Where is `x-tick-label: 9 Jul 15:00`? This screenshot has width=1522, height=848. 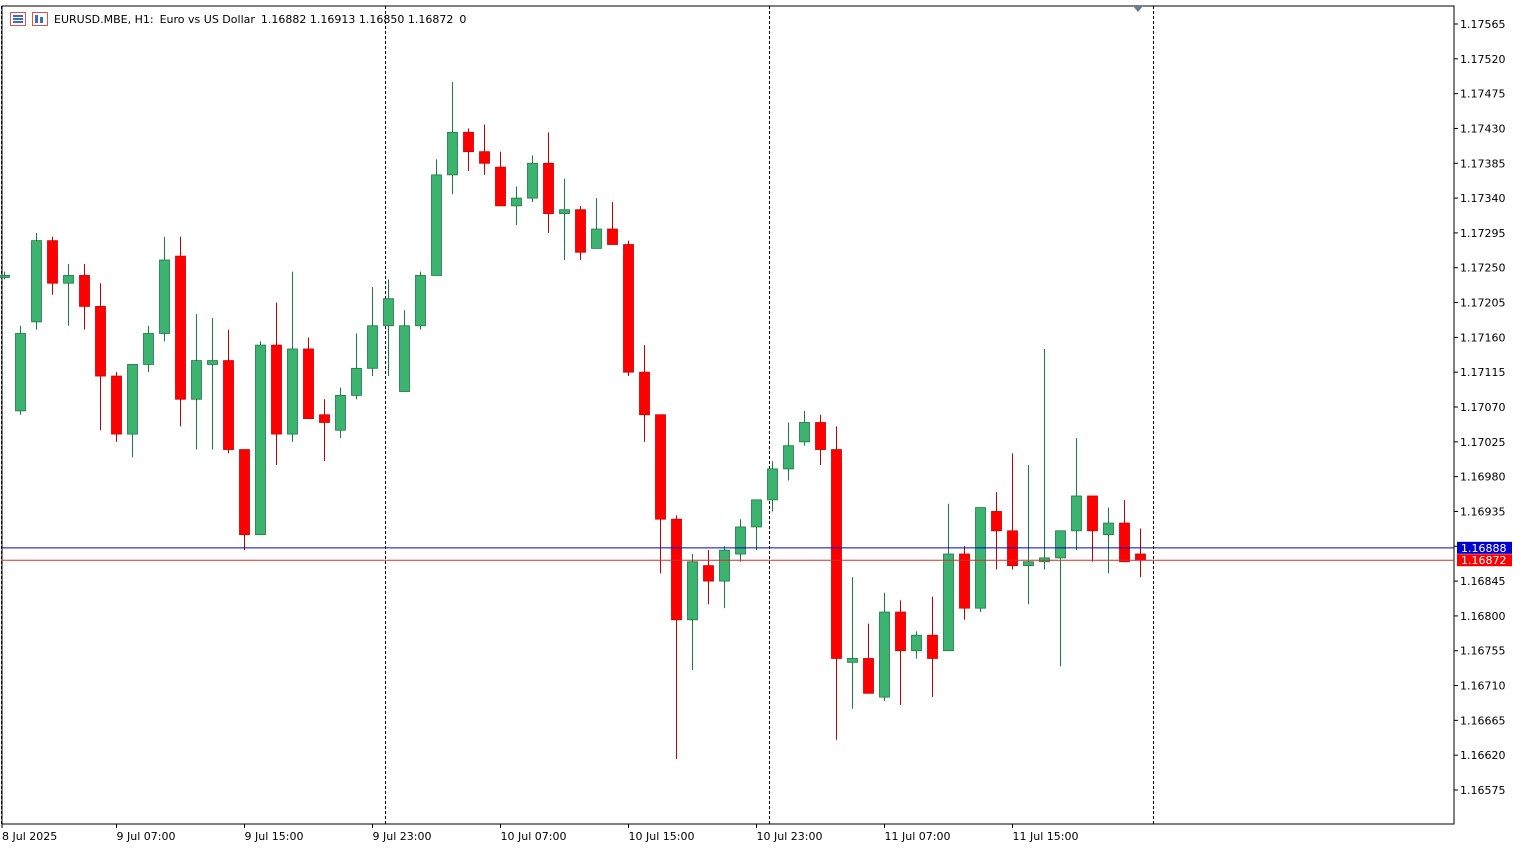 x-tick-label: 9 Jul 15:00 is located at coordinates (274, 836).